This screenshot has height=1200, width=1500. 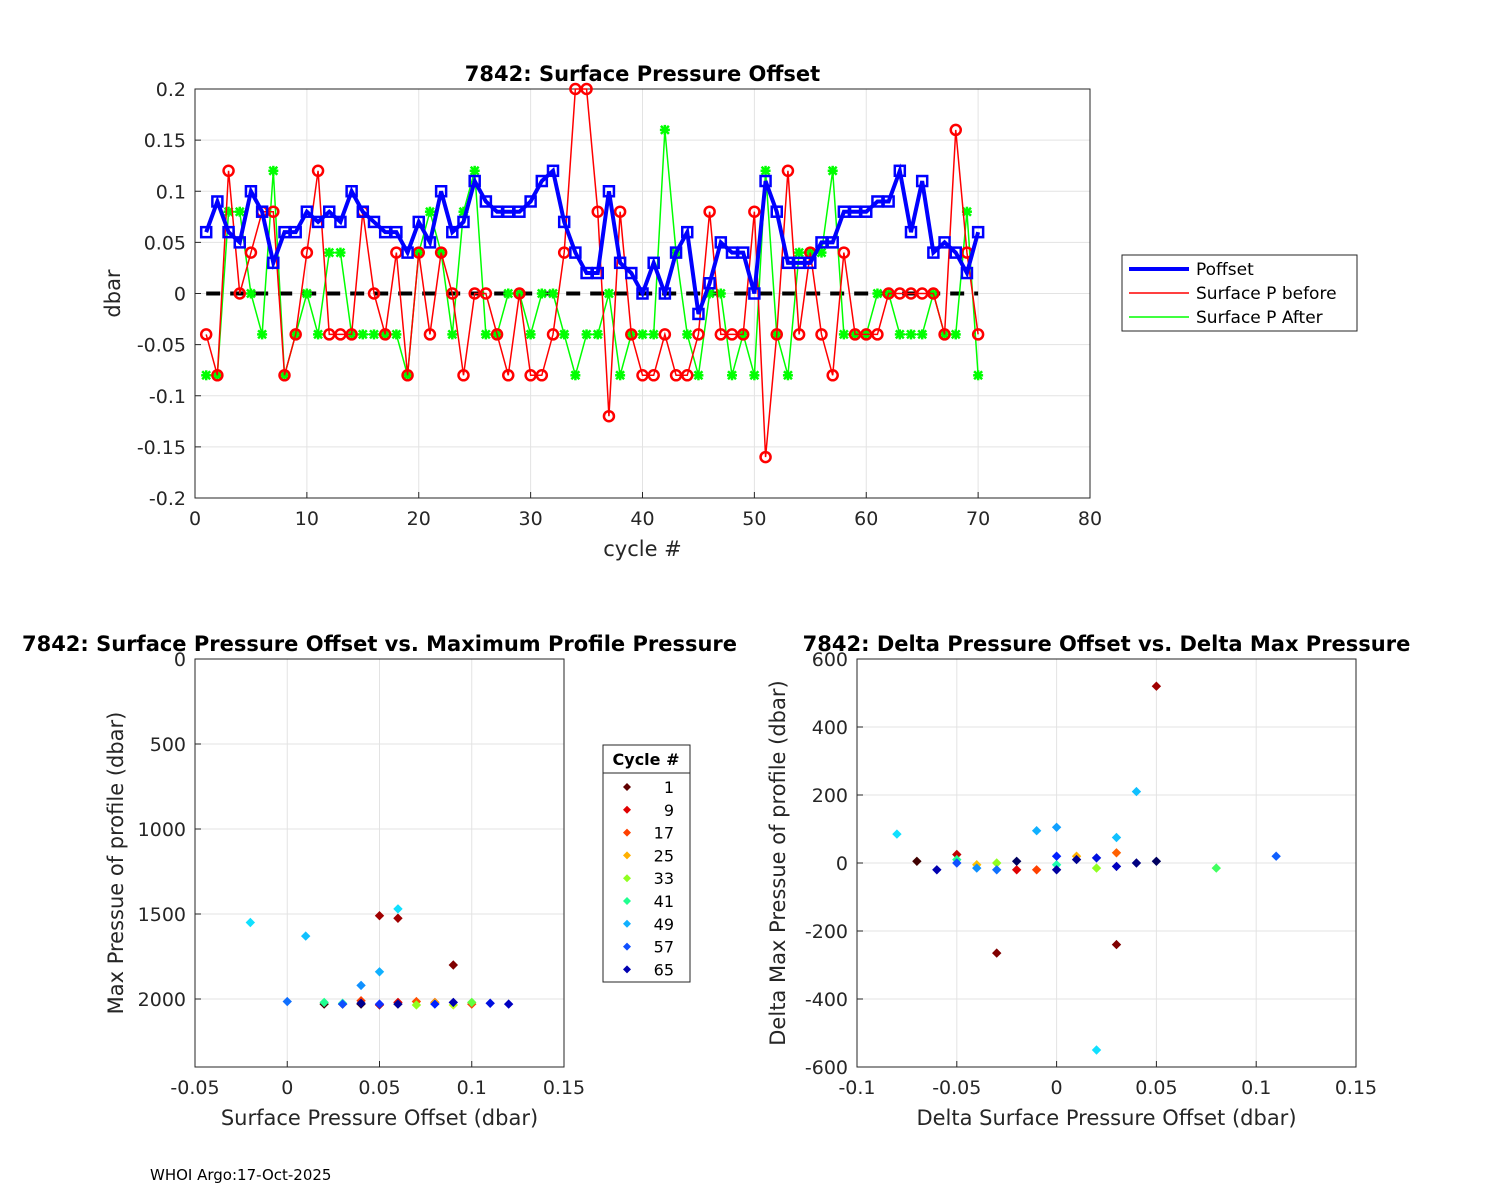 What do you see at coordinates (664, 969) in the screenshot?
I see `legend-label: 65` at bounding box center [664, 969].